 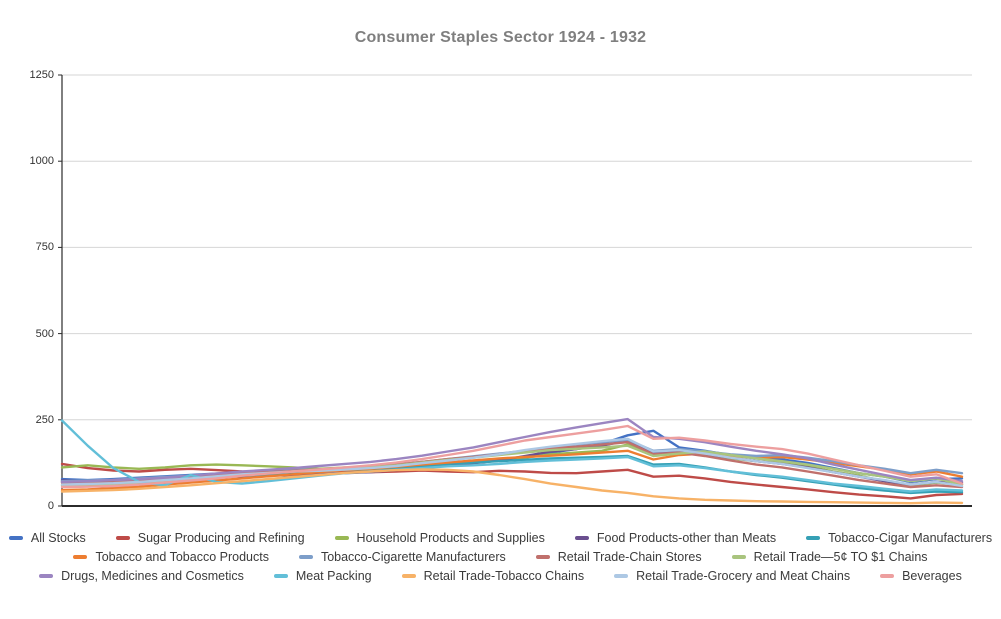 What do you see at coordinates (629, 556) in the screenshot?
I see `legend-label: Retail Trade-Chain Stores` at bounding box center [629, 556].